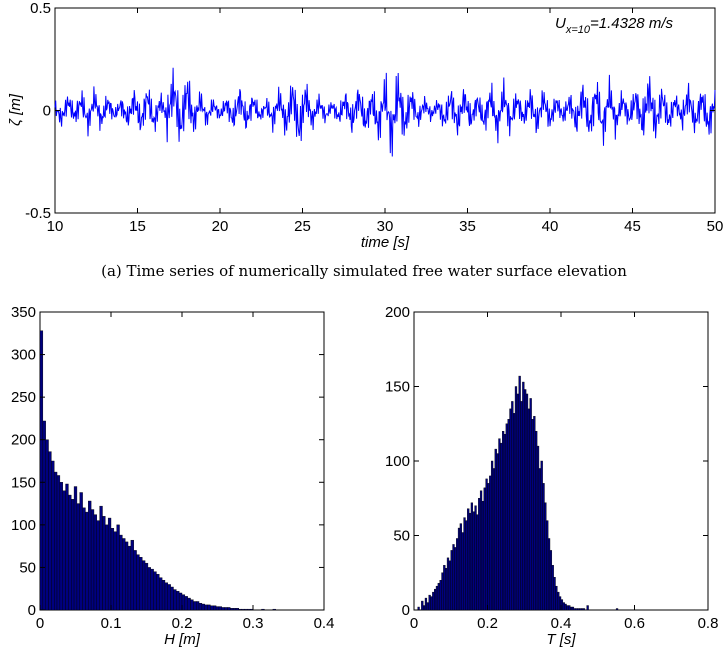  What do you see at coordinates (385, 242) in the screenshot?
I see `timeseries-xlabel: time [s]` at bounding box center [385, 242].